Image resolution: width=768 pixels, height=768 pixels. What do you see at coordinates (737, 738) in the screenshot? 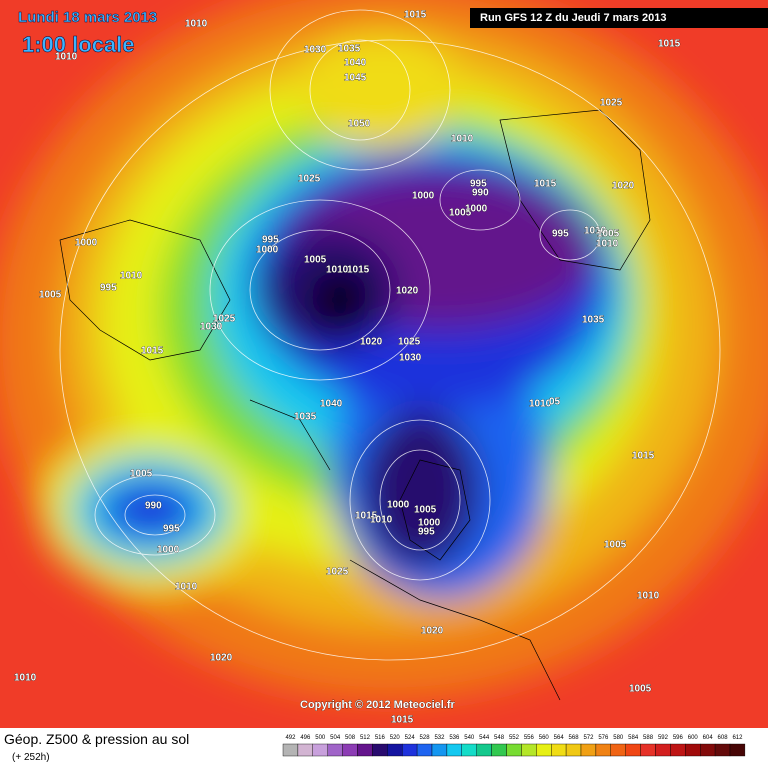
I see `colorbar-label: 612` at bounding box center [737, 738].